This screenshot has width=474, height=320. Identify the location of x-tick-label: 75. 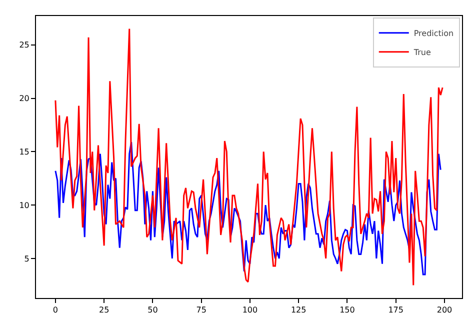
(201, 310).